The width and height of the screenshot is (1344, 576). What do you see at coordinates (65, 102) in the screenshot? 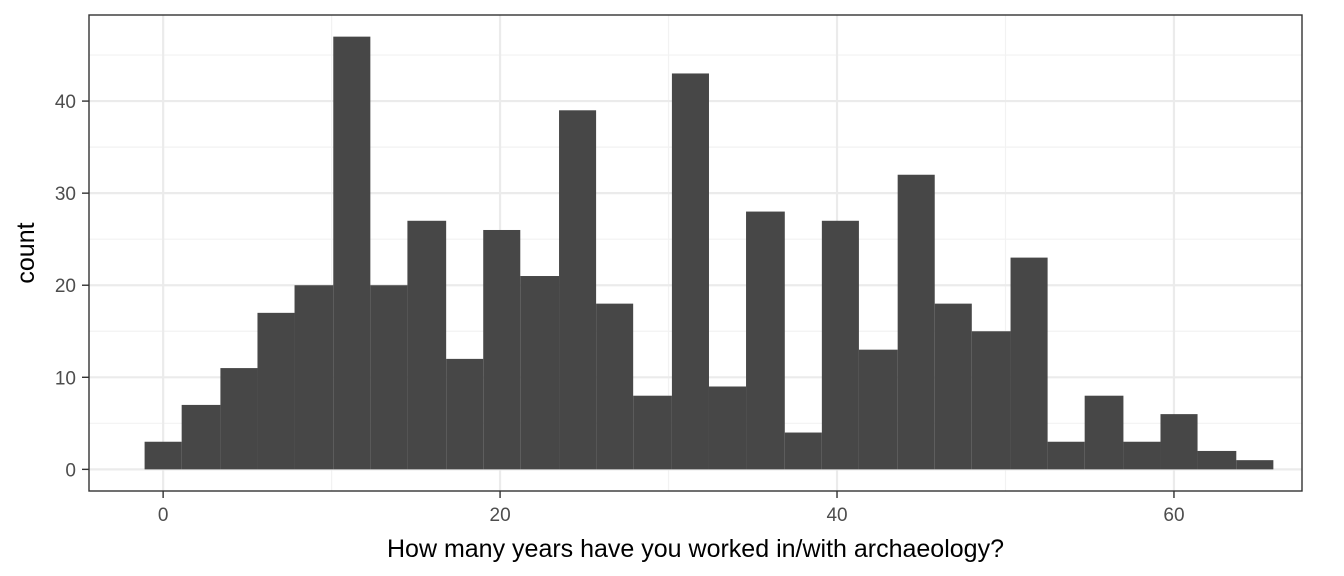
I see `y-tick-label: 40` at bounding box center [65, 102].